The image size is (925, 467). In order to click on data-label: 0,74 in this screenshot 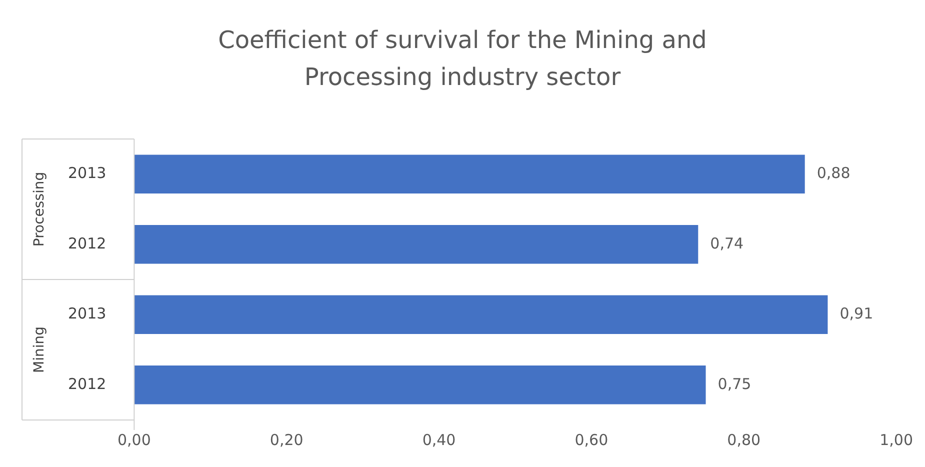, I will do `click(727, 243)`.